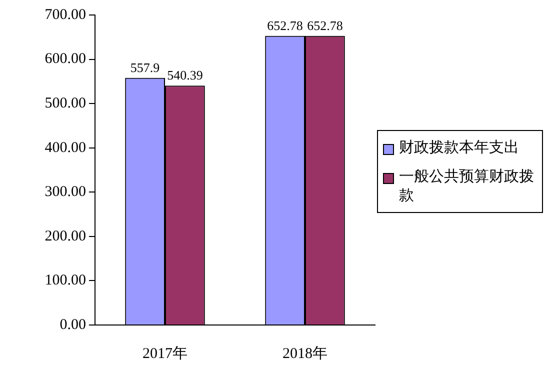  Describe the element at coordinates (65, 148) in the screenshot. I see `y-tick-label: 400.00` at that location.